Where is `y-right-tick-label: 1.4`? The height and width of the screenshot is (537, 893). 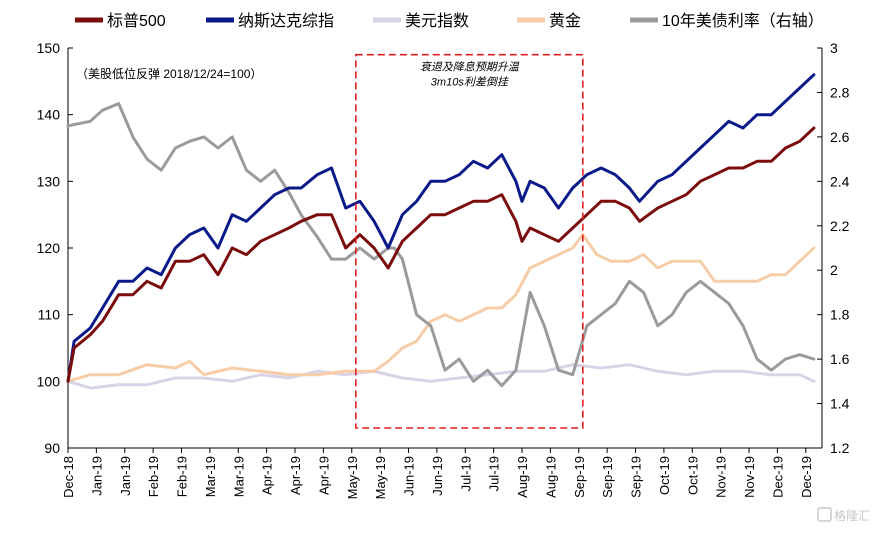
y-right-tick-label: 1.4 is located at coordinates (840, 404).